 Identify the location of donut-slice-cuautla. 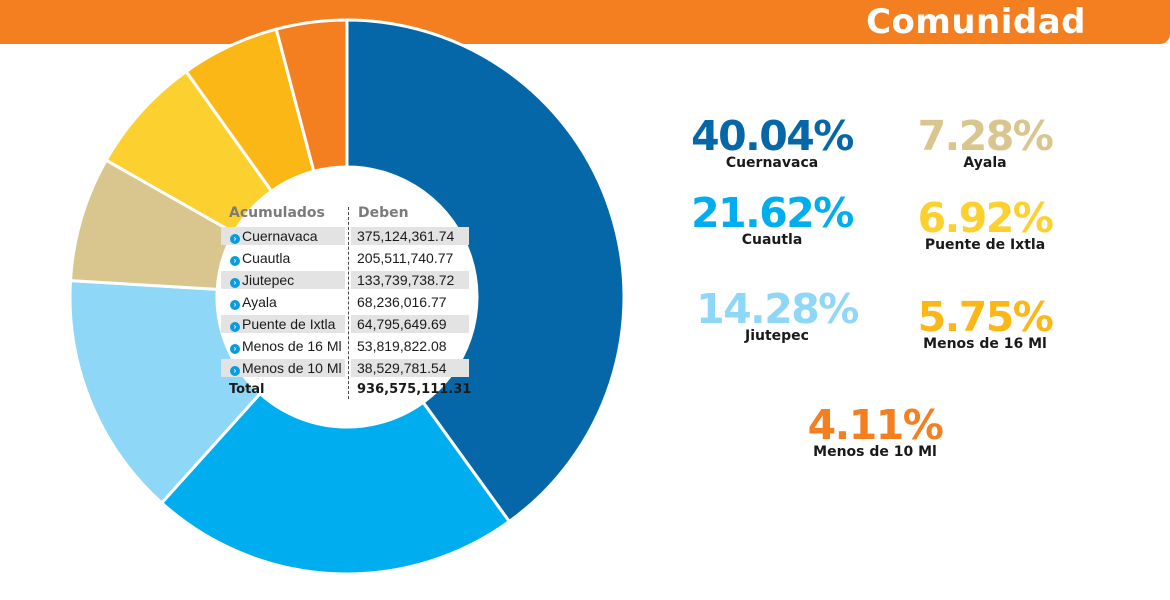
(335, 483).